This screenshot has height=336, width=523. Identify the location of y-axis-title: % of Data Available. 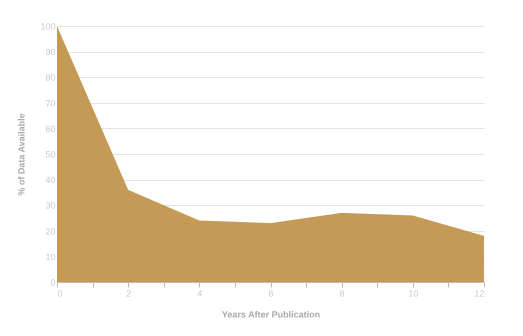
(21, 154).